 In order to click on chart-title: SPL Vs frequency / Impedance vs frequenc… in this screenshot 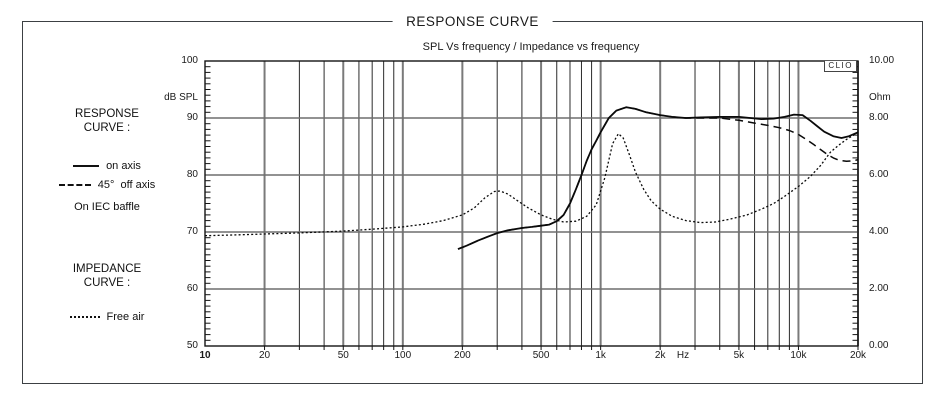, I will do `click(531, 47)`.